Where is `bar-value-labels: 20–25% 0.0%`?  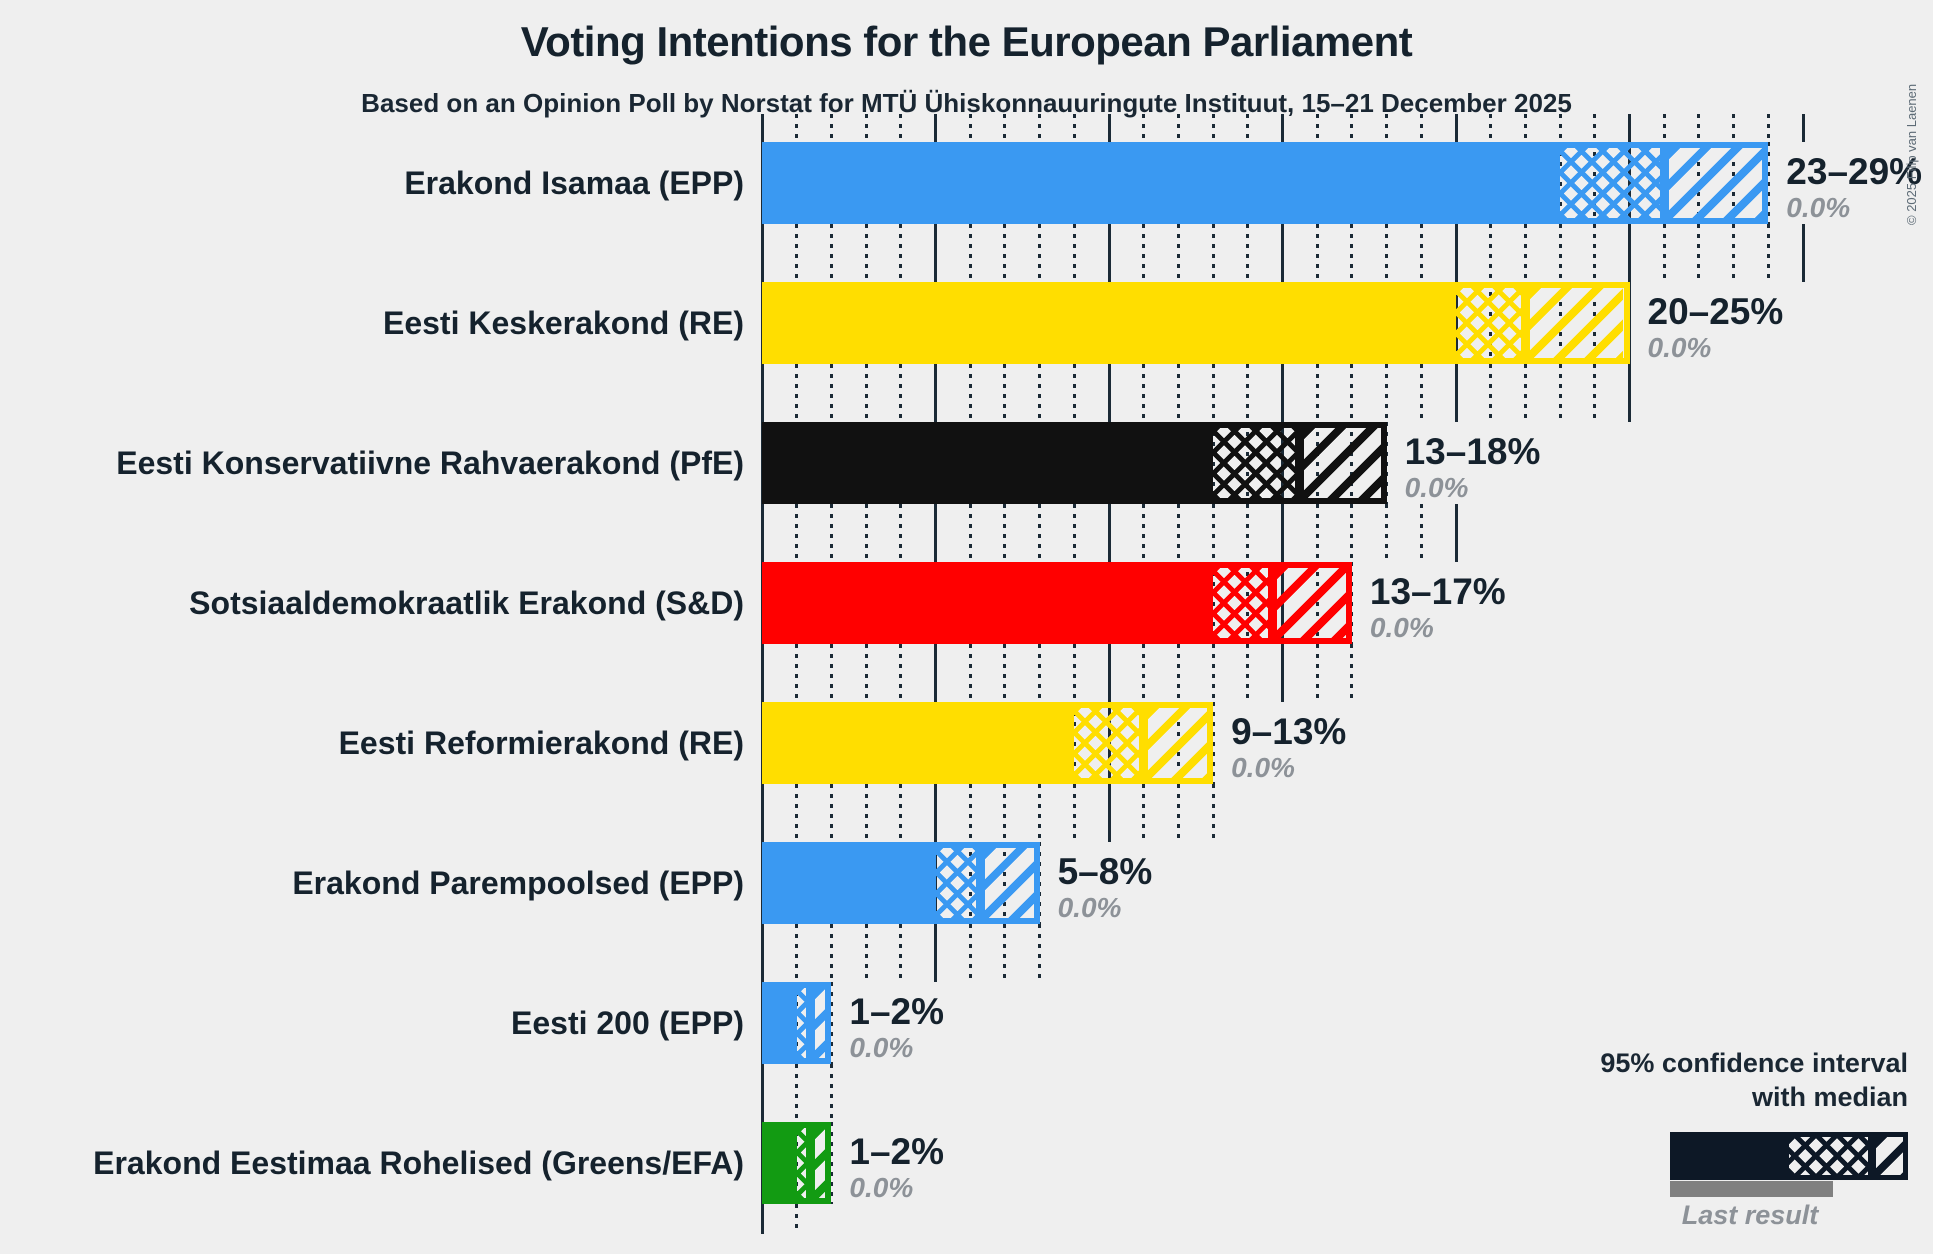 bar-value-labels: 20–25% 0.0% is located at coordinates (1716, 328).